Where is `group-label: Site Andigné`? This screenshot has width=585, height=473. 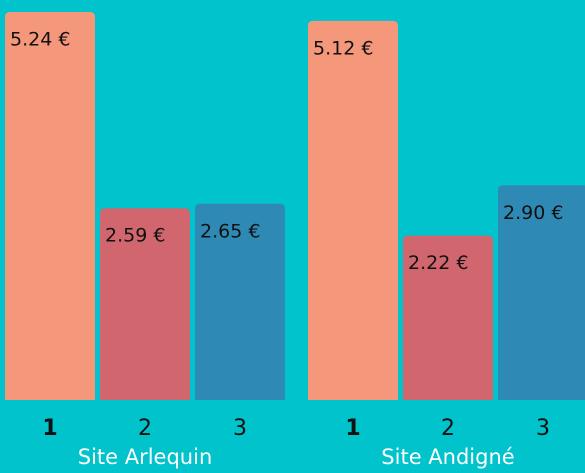
group-label: Site Andigné is located at coordinates (447, 457).